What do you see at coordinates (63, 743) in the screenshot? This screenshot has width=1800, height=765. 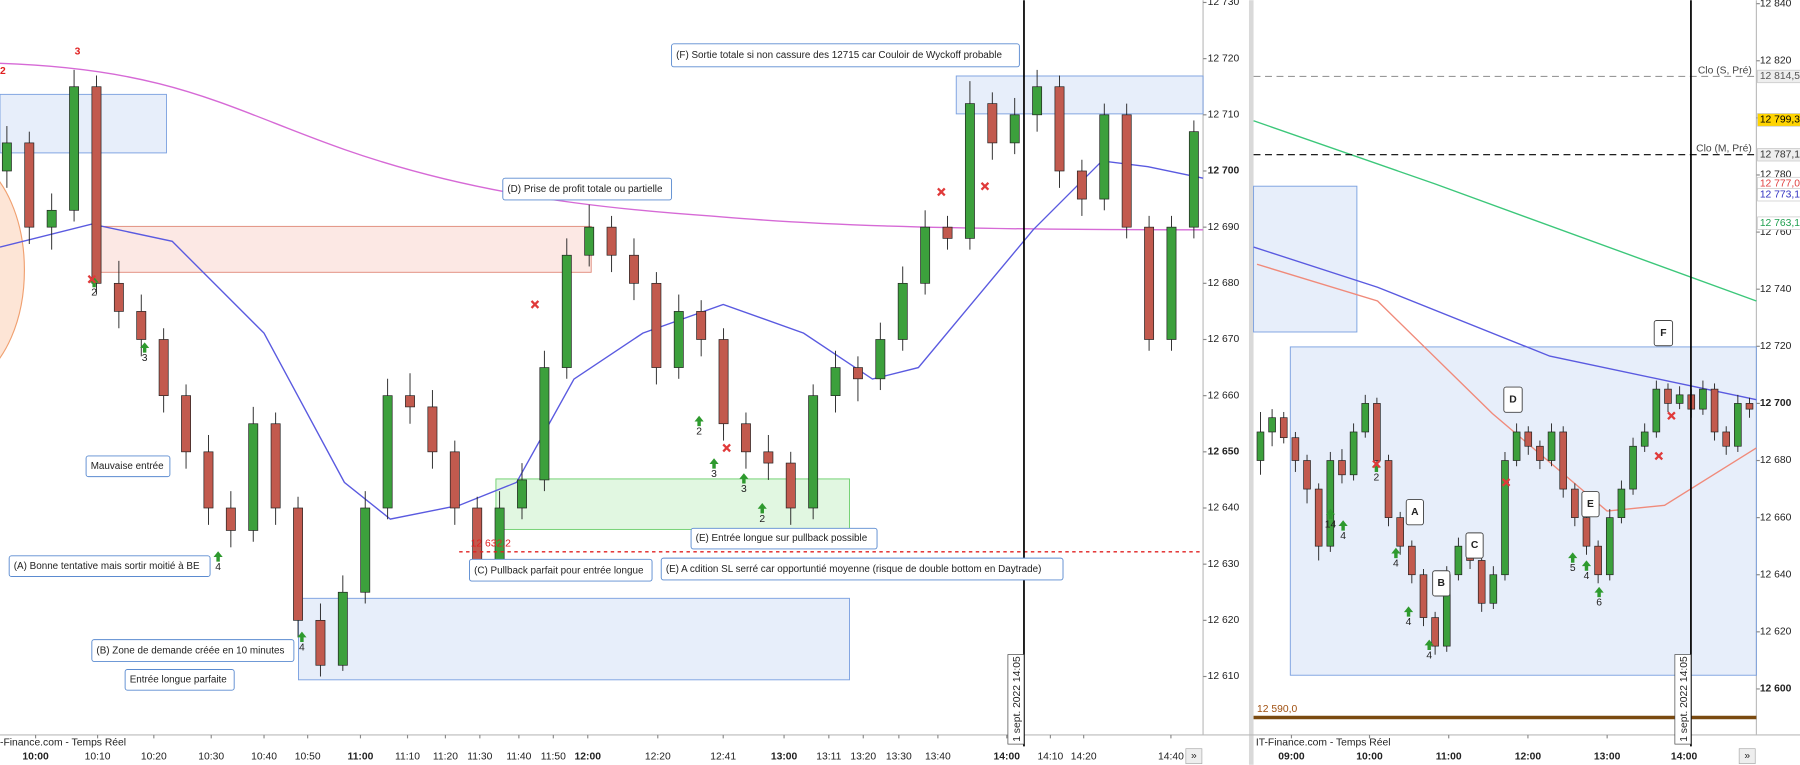 I see `data-source: -Finance.com - Temps Réel` at bounding box center [63, 743].